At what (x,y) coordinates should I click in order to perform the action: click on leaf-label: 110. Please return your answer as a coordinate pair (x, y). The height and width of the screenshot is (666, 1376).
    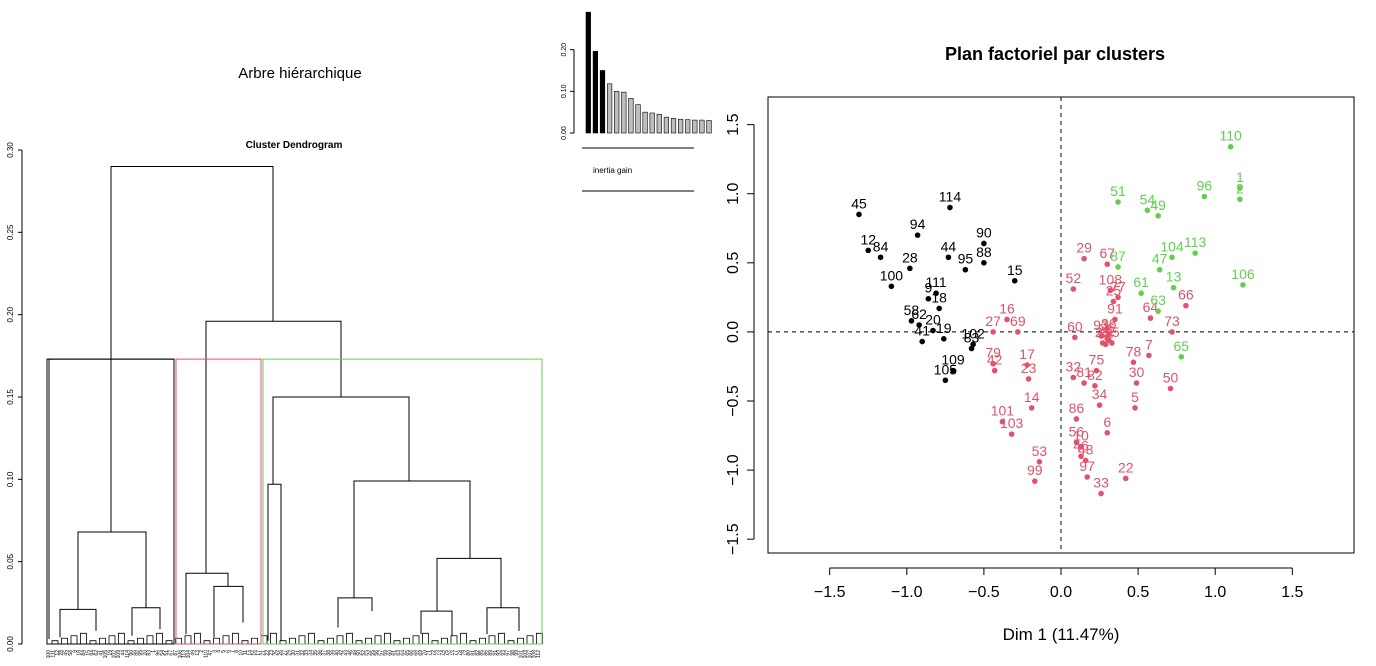
    Looking at the image, I should click on (207, 654).